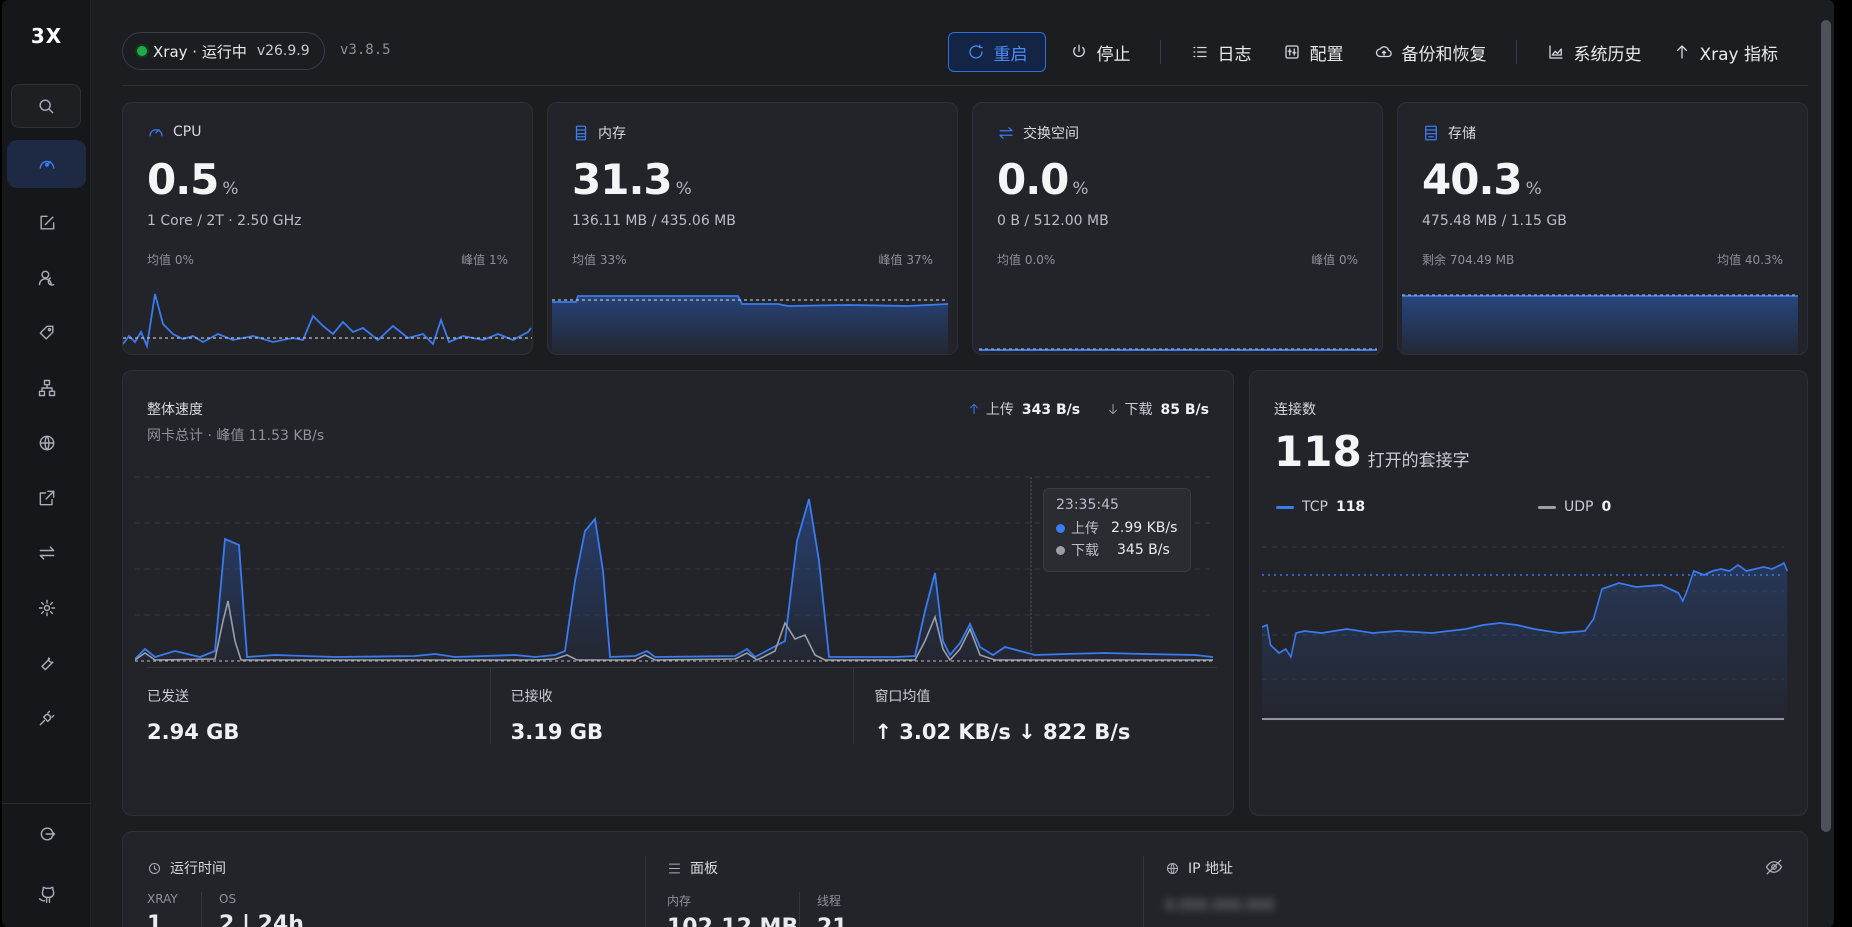 This screenshot has height=927, width=1852. Describe the element at coordinates (1430, 52) in the screenshot. I see `backup-button: 备份和恢复` at that location.